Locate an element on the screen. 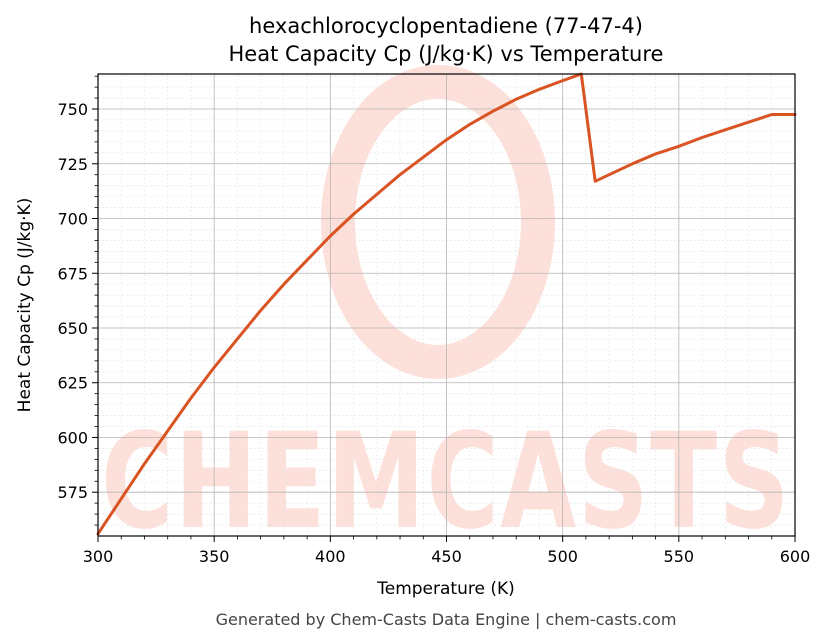  y-tick-label: 750 is located at coordinates (72, 109).